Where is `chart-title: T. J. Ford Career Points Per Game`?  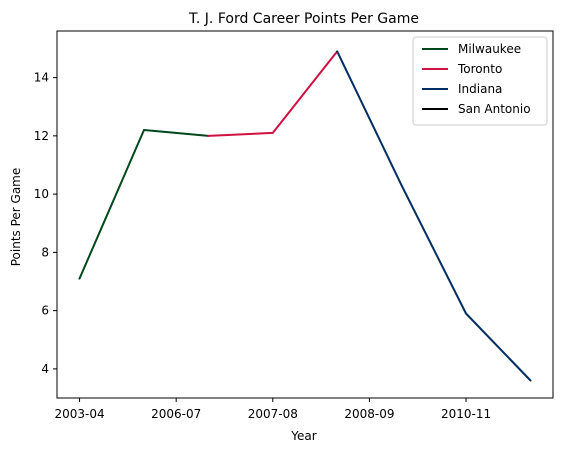
chart-title: T. J. Ford Career Points Per Game is located at coordinates (303, 19).